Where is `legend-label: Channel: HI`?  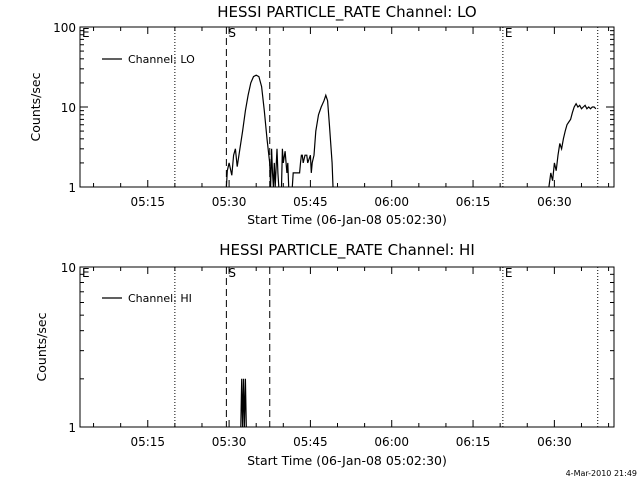
legend-label: Channel: HI is located at coordinates (160, 298).